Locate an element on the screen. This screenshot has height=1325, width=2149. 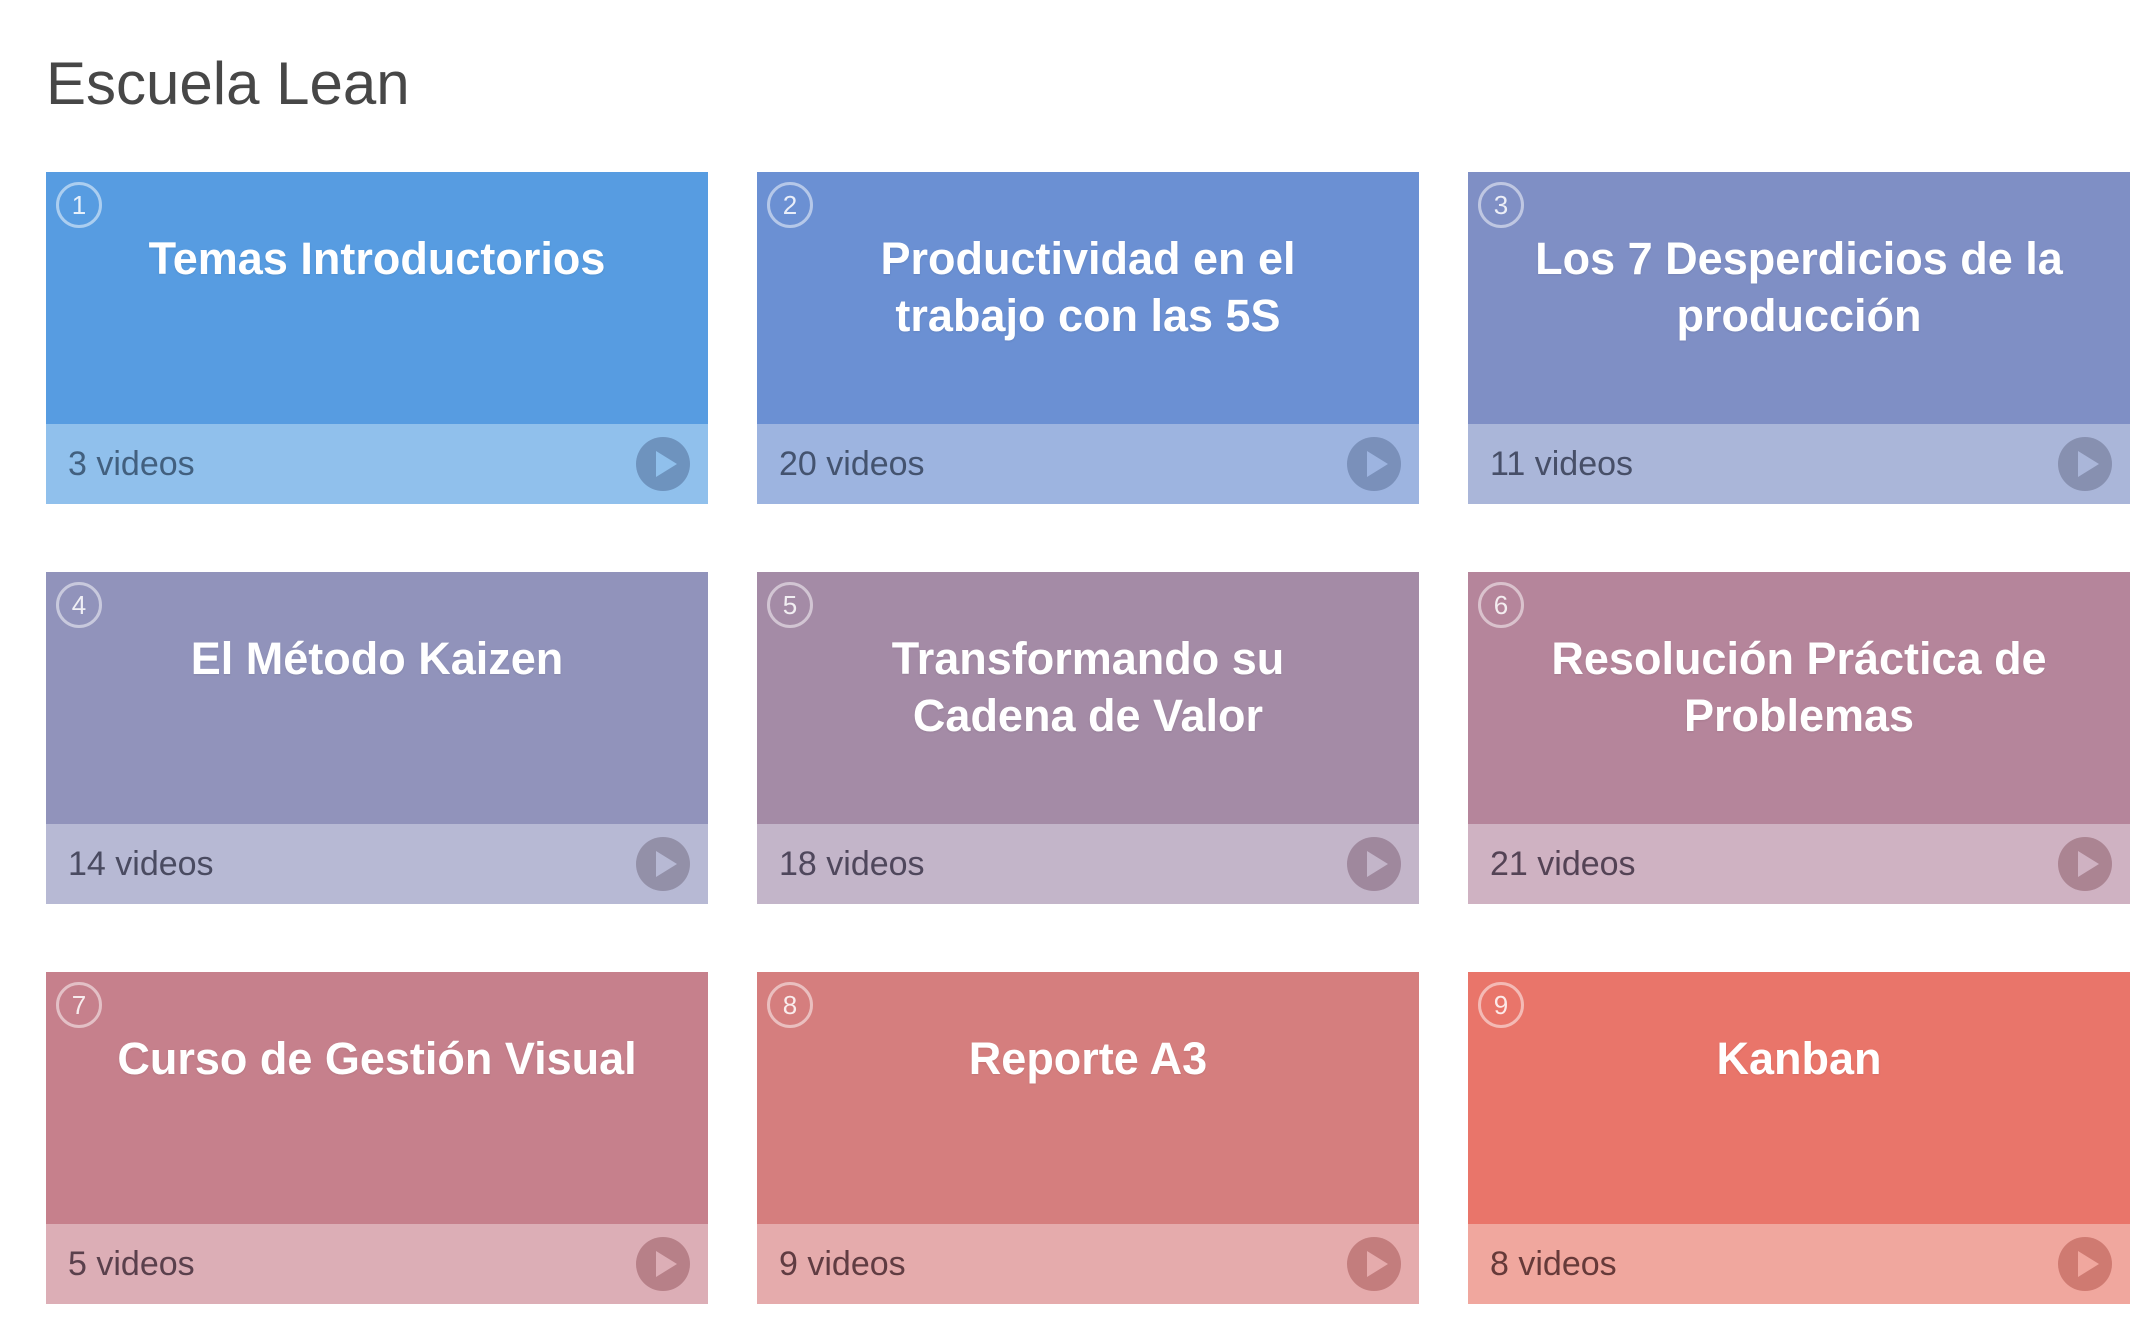
card-number-badge: 2 is located at coordinates (790, 205).